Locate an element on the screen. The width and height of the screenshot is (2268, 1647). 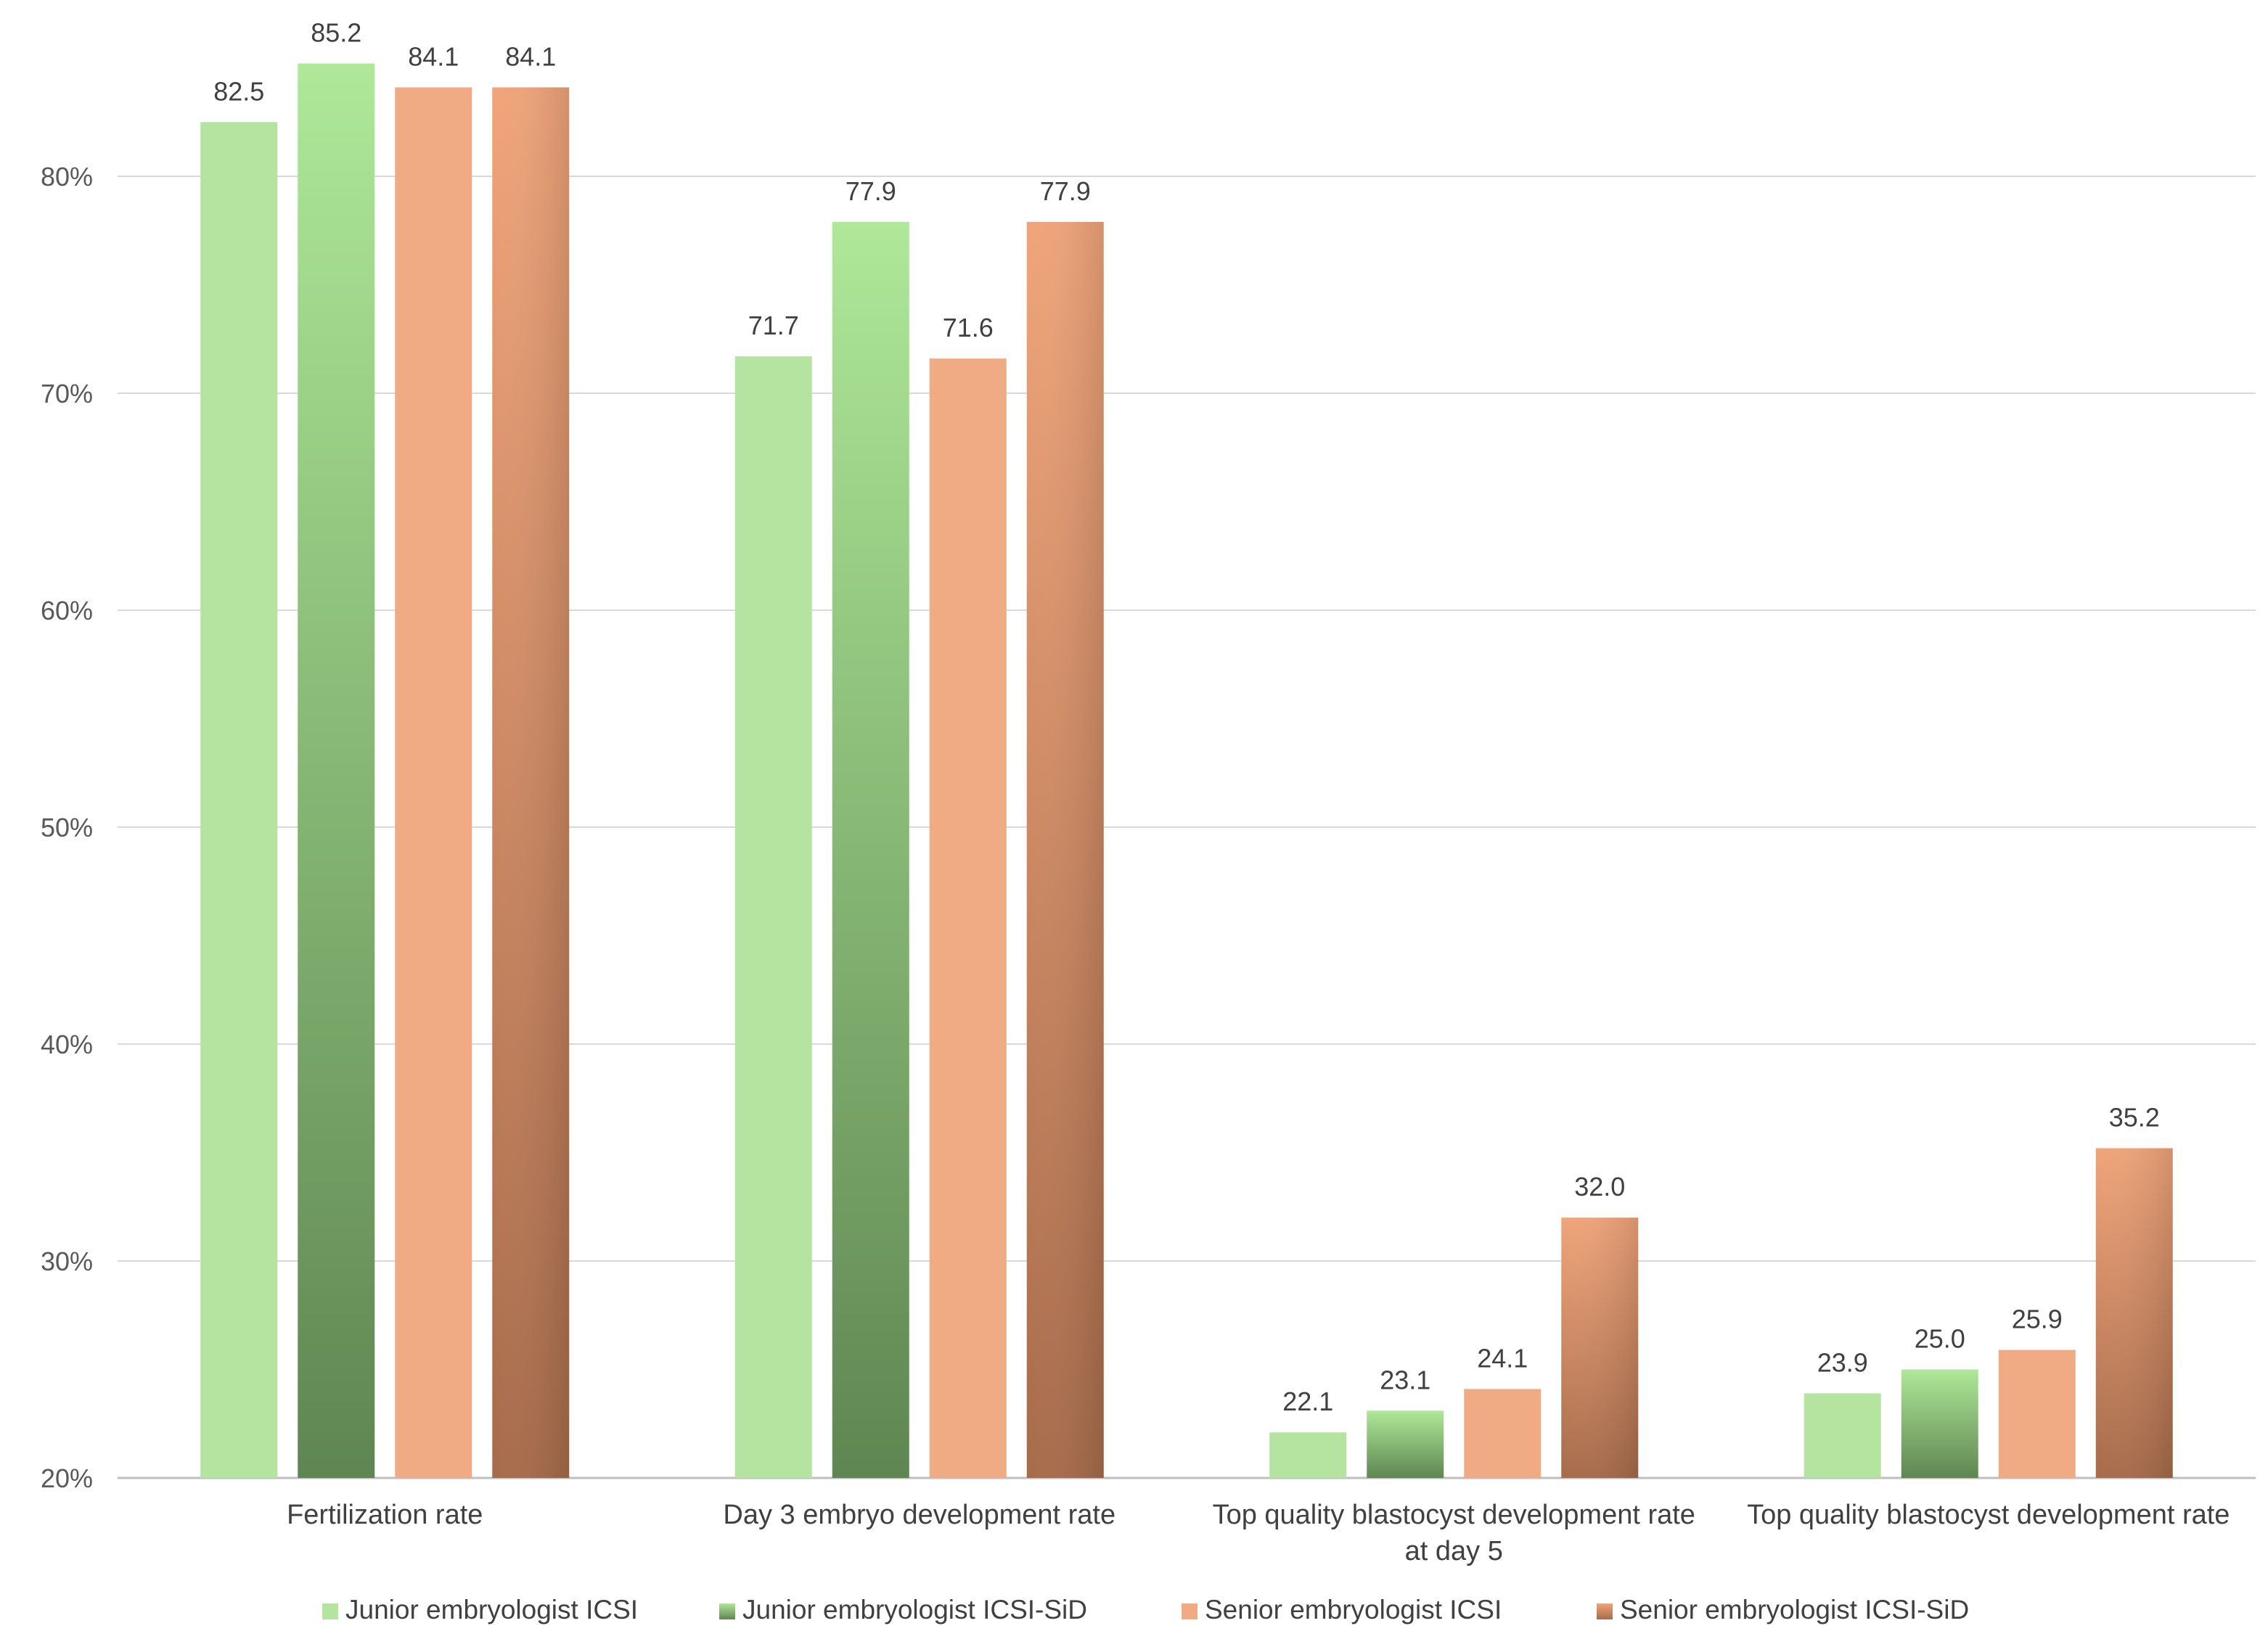
legend-label: Senior embryologist ICSI-SiD is located at coordinates (1794, 1610).